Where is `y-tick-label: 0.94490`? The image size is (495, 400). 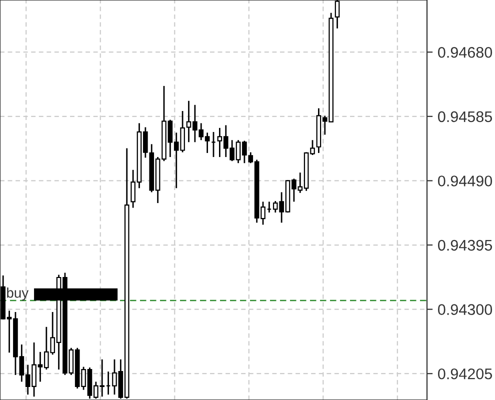
y-tick-label: 0.94490 is located at coordinates (465, 181).